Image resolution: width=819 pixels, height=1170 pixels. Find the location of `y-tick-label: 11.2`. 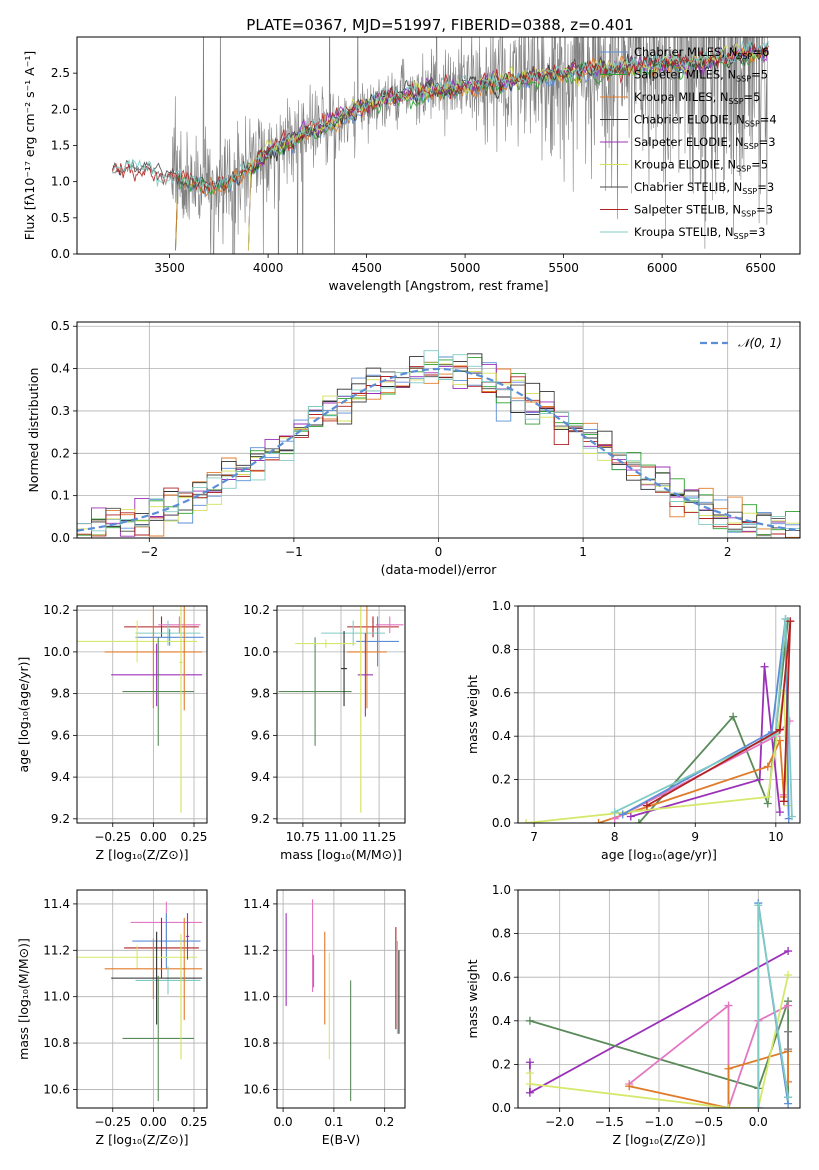

y-tick-label: 11.2 is located at coordinates (256, 950).